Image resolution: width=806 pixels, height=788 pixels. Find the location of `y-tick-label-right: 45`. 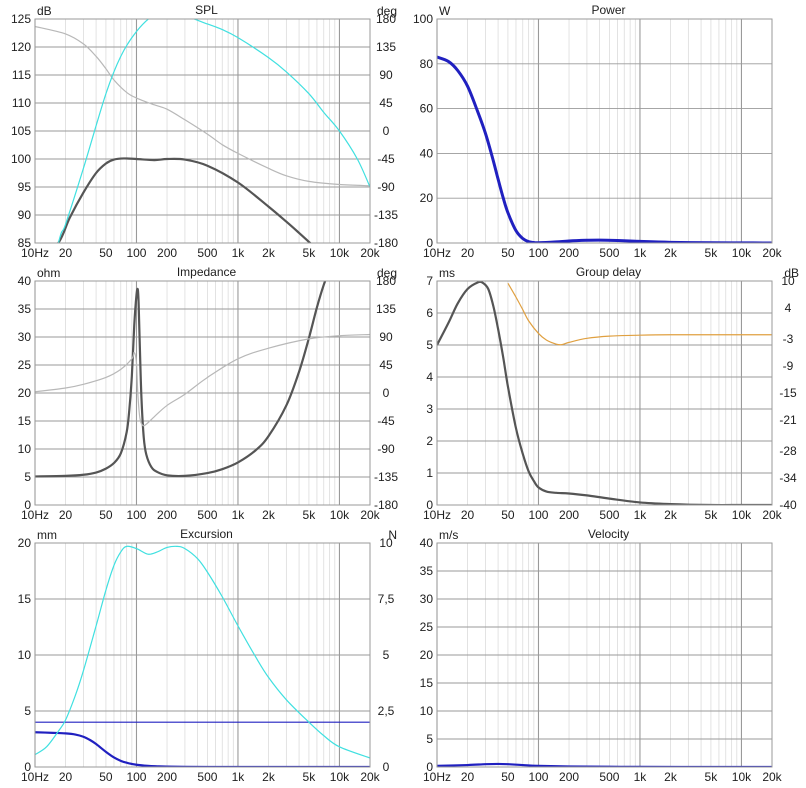

y-tick-label-right: 45 is located at coordinates (386, 365).